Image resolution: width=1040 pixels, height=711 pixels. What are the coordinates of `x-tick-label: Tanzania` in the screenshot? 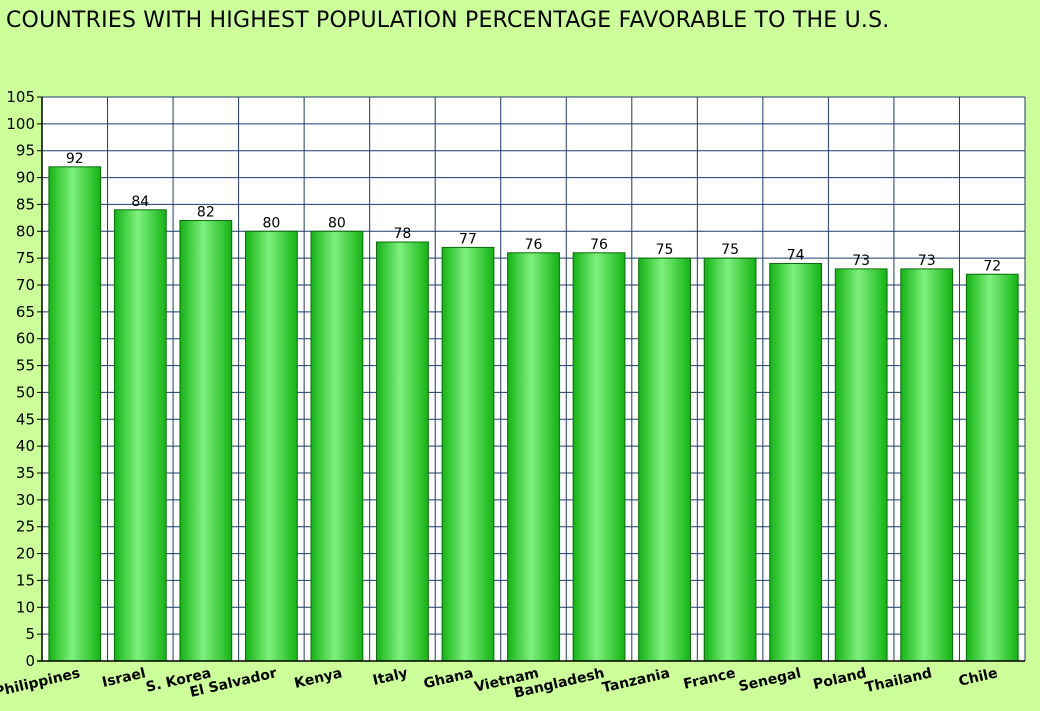 It's located at (636, 680).